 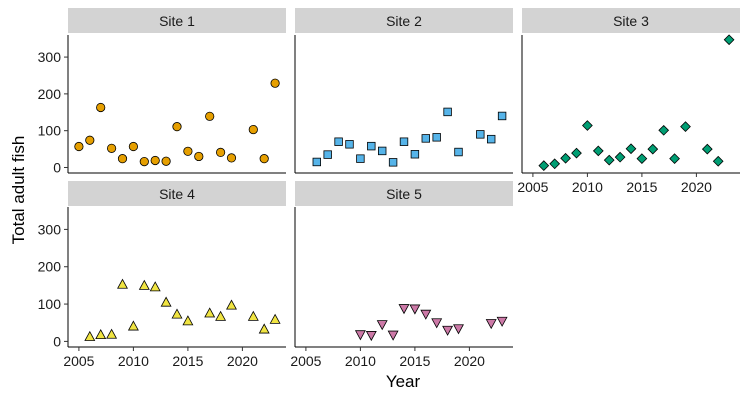 What do you see at coordinates (401, 275) in the screenshot?
I see `panel-5: Site 5 2005 2010 2015 2020` at bounding box center [401, 275].